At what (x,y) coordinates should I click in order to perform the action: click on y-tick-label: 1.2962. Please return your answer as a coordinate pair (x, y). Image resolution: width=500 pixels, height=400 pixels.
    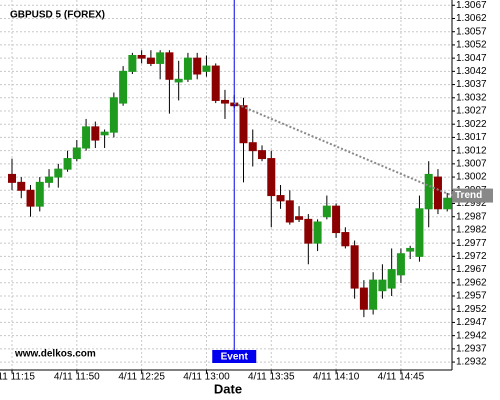
    Looking at the image, I should click on (471, 282).